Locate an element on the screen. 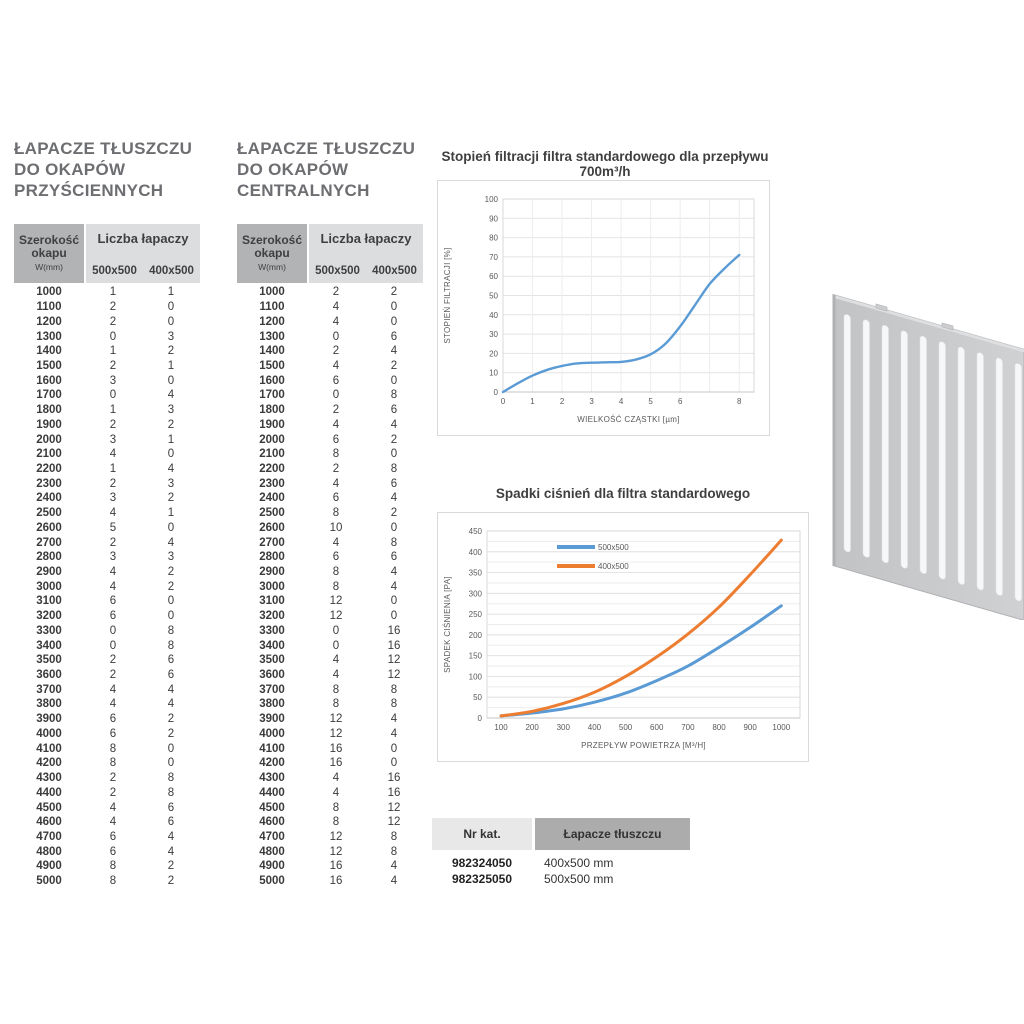 This screenshot has width=1024, height=1024. table-row: 1300 0 6 is located at coordinates (330, 336).